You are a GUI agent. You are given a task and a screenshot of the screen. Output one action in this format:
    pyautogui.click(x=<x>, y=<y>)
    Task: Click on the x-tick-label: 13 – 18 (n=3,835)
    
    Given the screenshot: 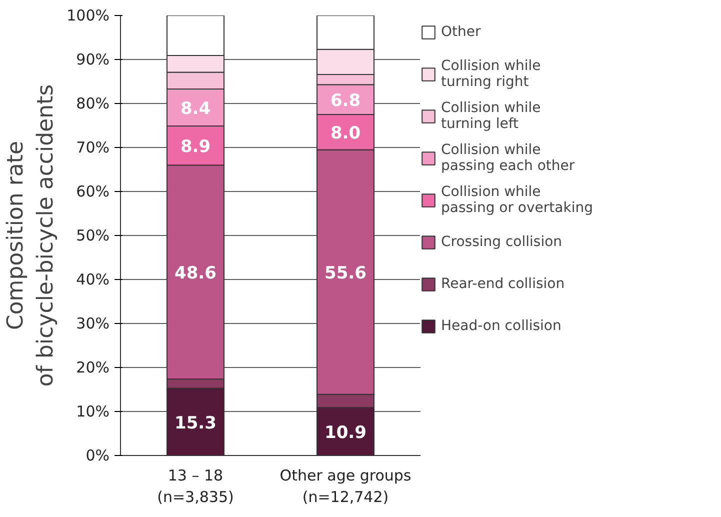 What is the action you would take?
    pyautogui.click(x=195, y=486)
    